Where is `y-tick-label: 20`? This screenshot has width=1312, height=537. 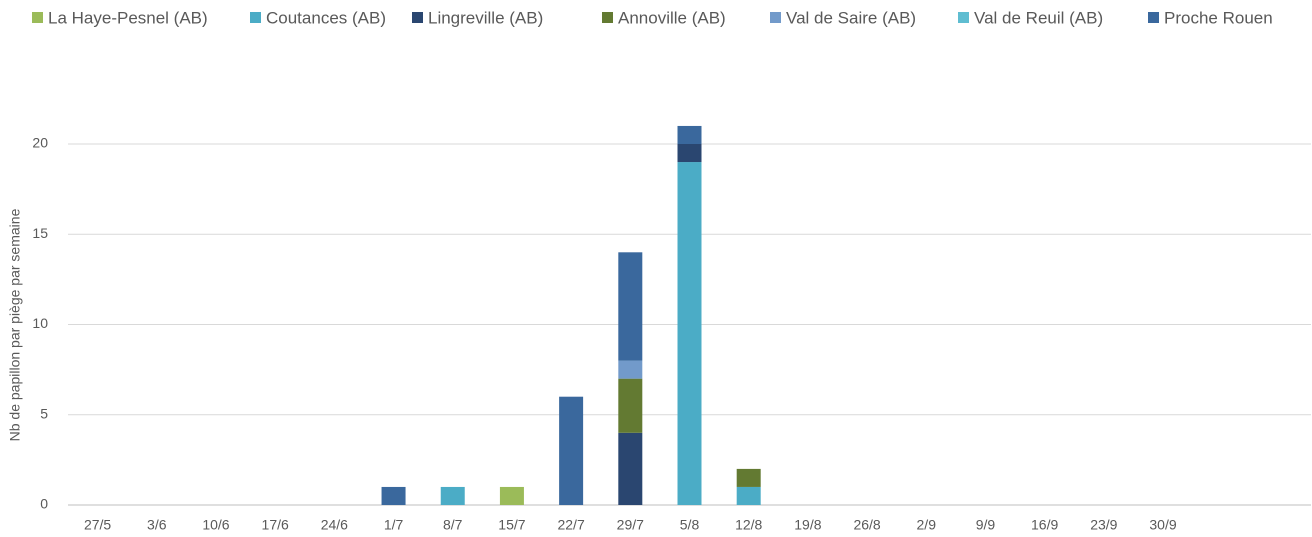
y-tick-label: 20 is located at coordinates (40, 143).